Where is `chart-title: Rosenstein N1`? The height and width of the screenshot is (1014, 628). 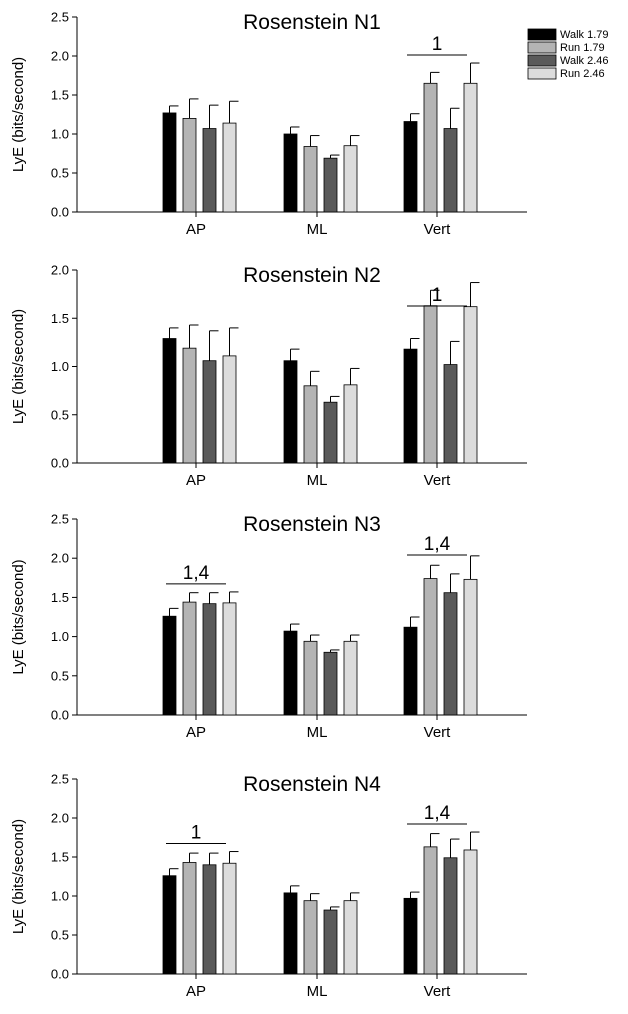 chart-title: Rosenstein N1 is located at coordinates (312, 22).